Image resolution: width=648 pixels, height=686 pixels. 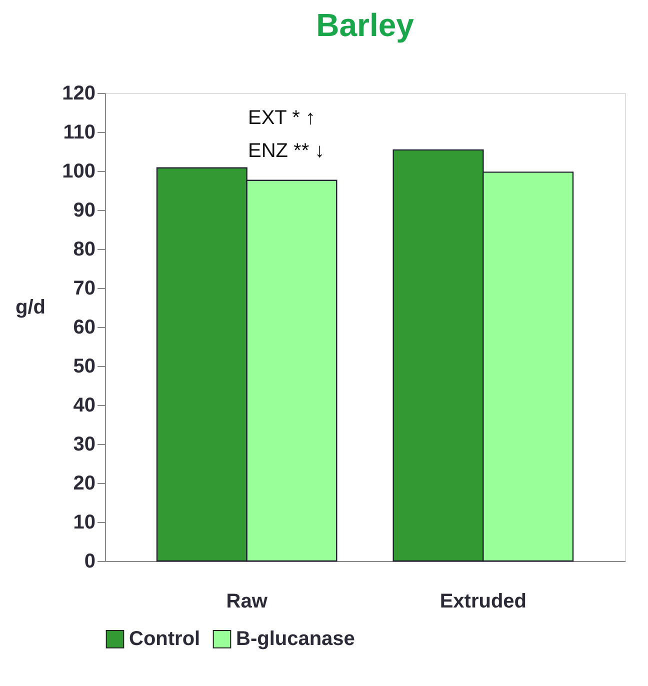 What do you see at coordinates (282, 118) in the screenshot?
I see `annotation: EXT * ↑` at bounding box center [282, 118].